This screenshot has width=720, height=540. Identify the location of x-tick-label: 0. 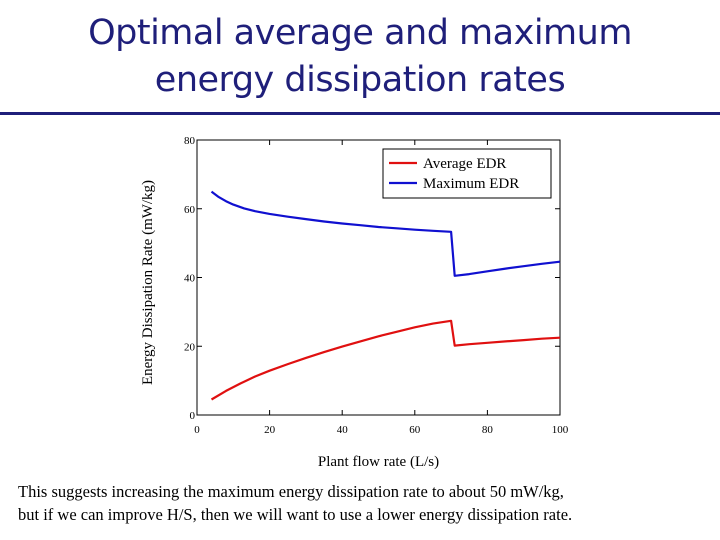
(197, 430).